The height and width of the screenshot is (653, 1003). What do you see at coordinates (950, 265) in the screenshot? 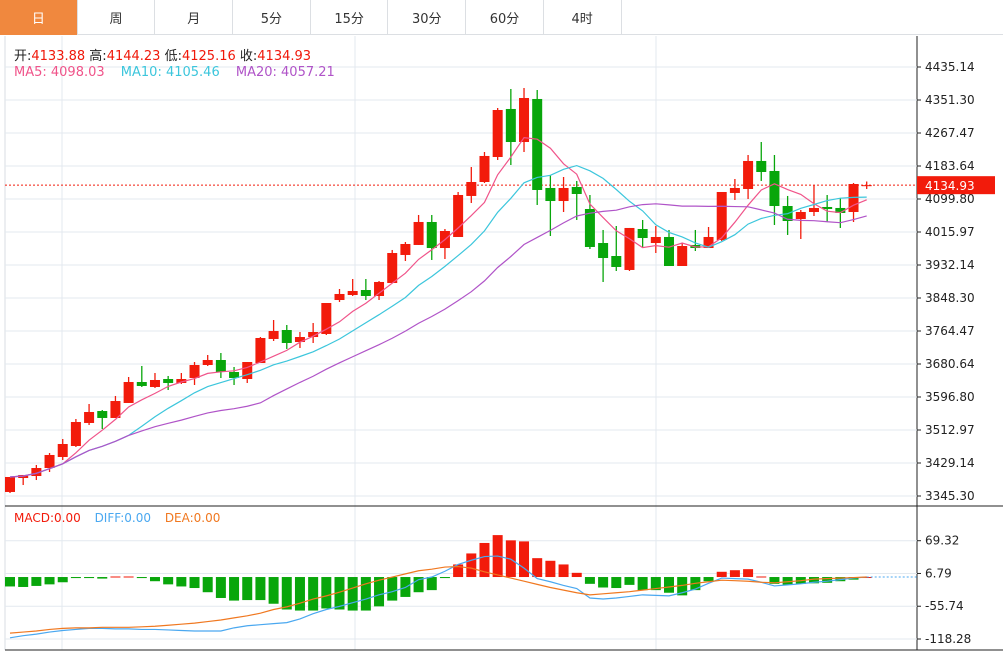
I see `price-tick-label: 3932.14` at bounding box center [950, 265].